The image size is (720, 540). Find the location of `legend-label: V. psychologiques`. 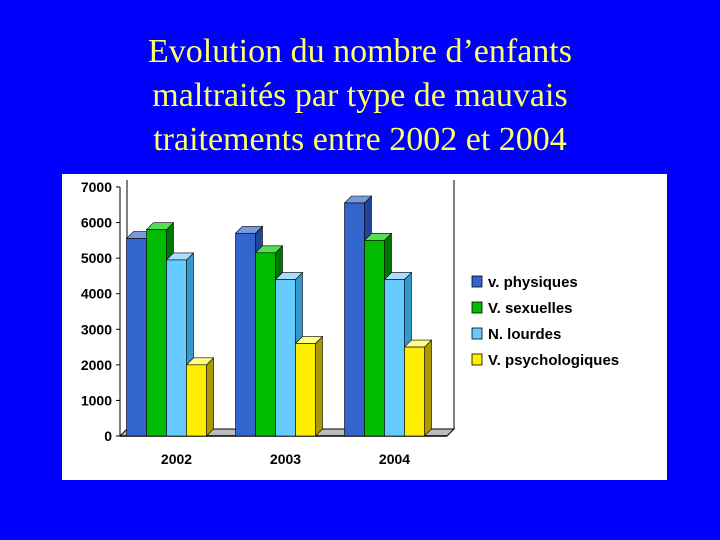

legend-label: V. psychologiques is located at coordinates (553, 360).